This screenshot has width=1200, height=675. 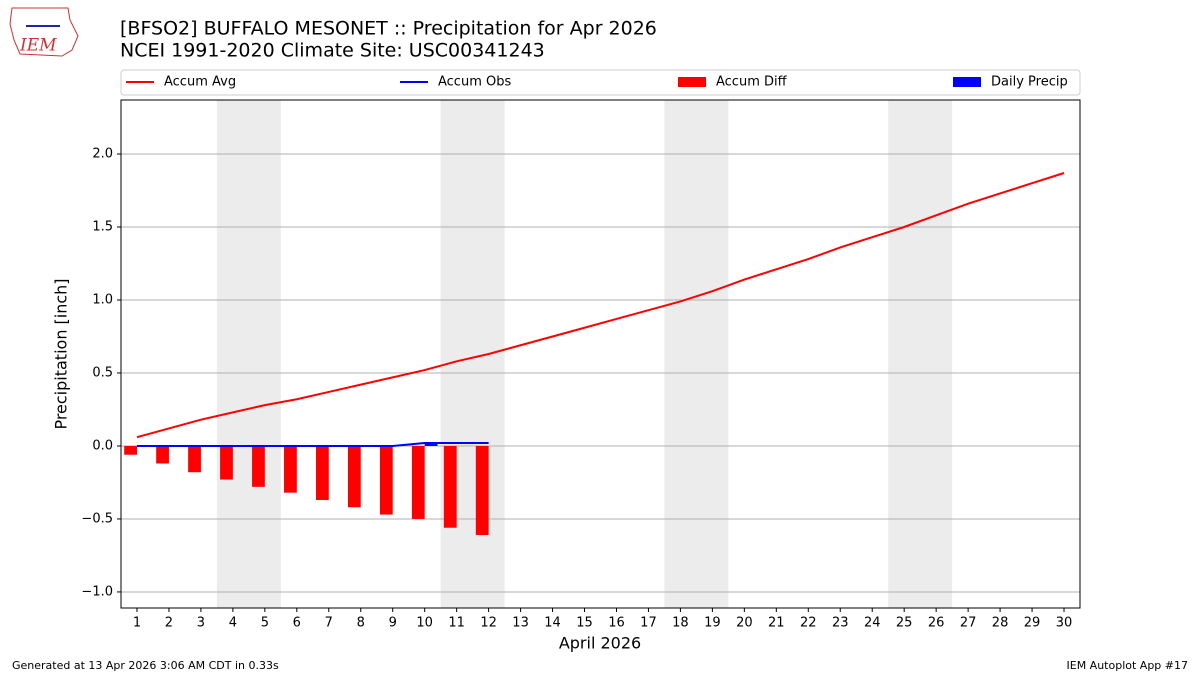 I want to click on y-tick-label: 1.0, so click(x=102, y=299).